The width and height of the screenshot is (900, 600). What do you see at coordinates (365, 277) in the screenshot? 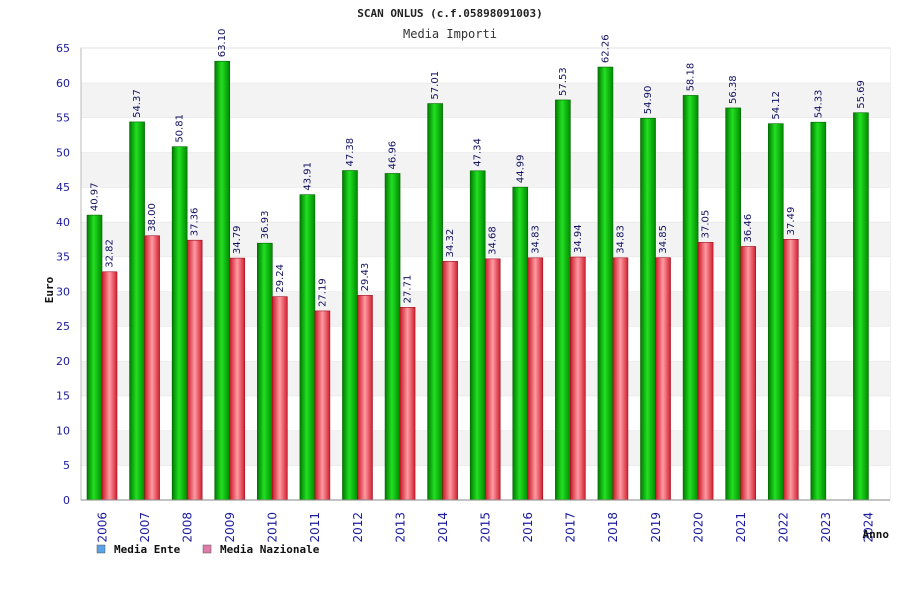
I see `value-label: 29.43` at bounding box center [365, 277].